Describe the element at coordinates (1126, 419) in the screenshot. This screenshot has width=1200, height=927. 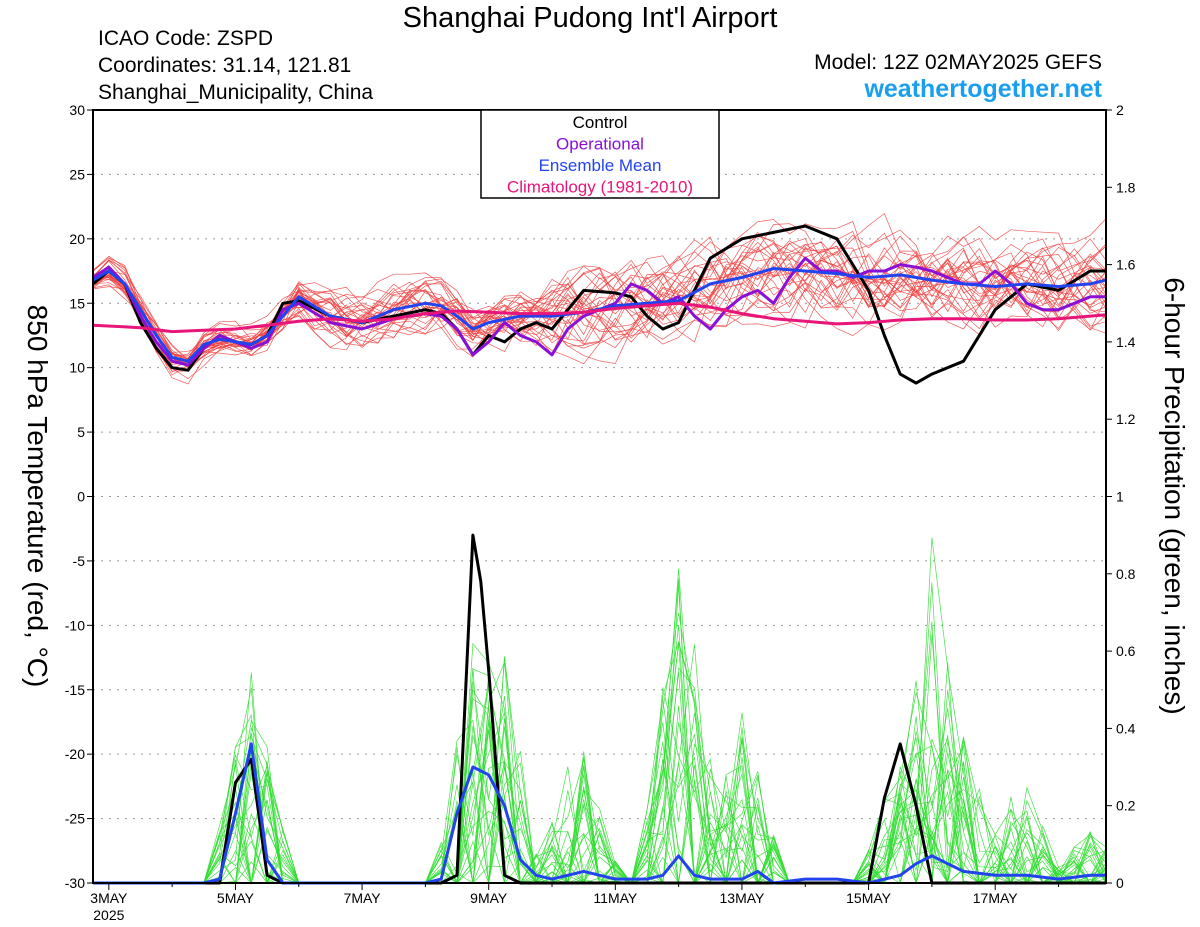
I see `y-right-tick-label: 1.2` at that location.